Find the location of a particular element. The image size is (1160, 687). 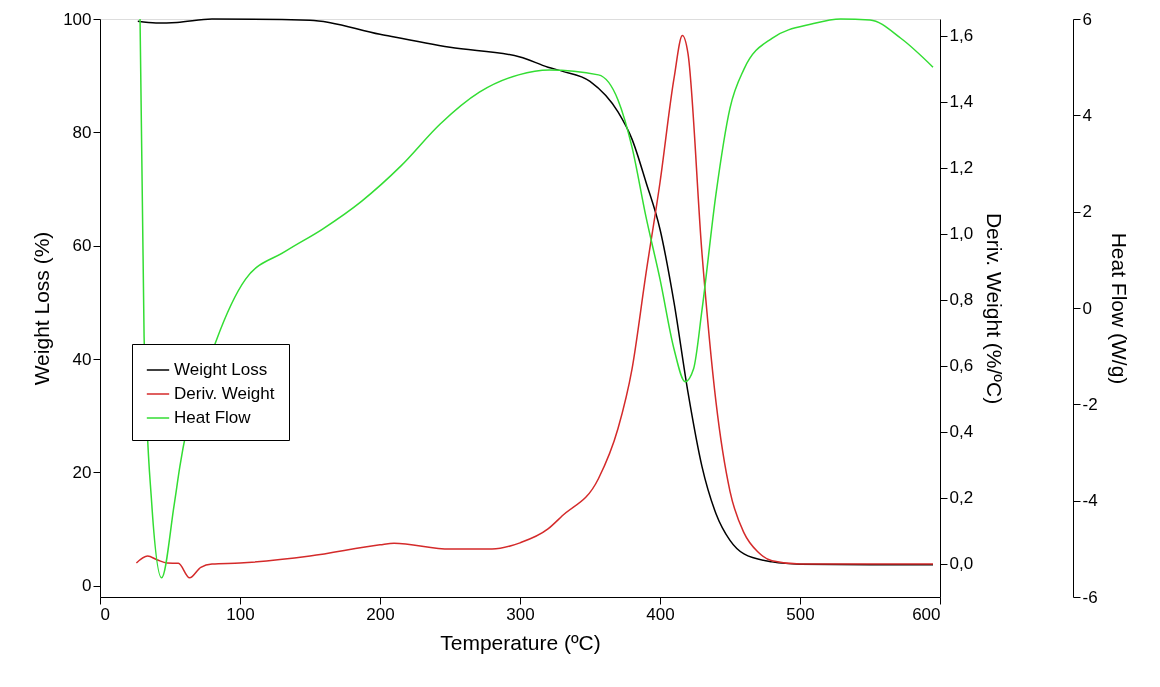

y-tick-label: 40 is located at coordinates (82, 359).